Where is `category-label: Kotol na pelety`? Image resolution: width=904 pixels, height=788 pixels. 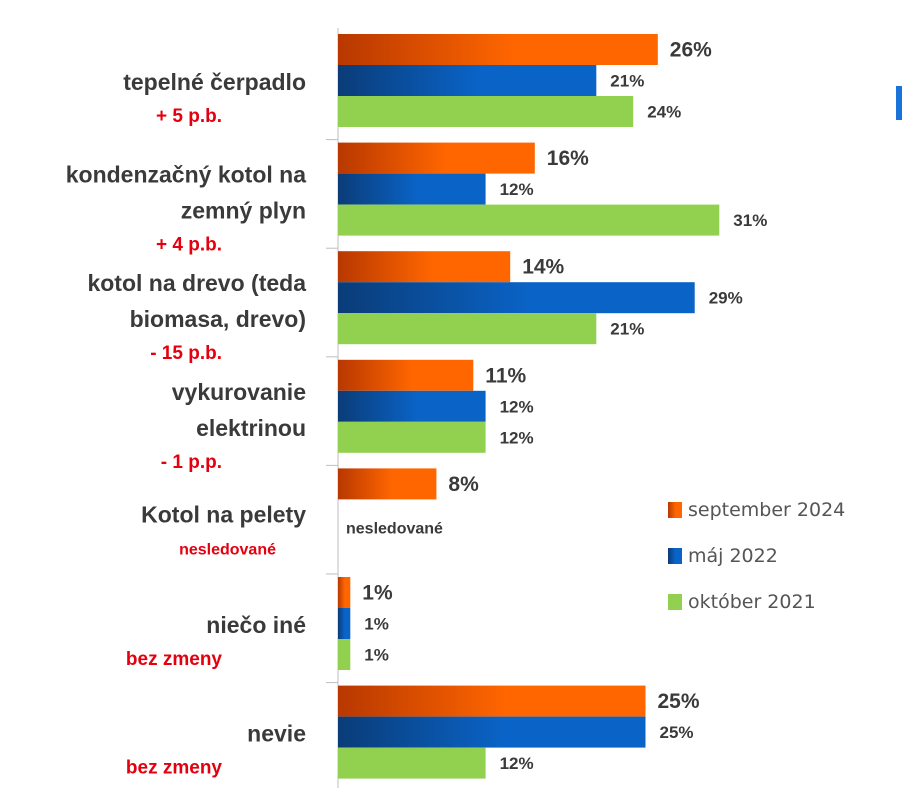 category-label: Kotol na pelety is located at coordinates (223, 514).